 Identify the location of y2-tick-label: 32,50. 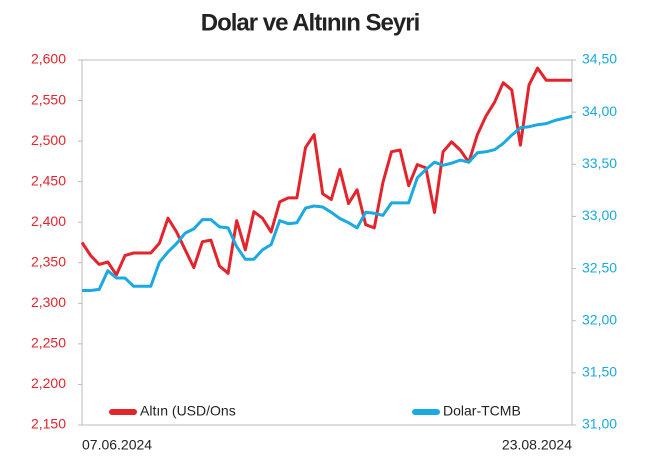
(599, 267).